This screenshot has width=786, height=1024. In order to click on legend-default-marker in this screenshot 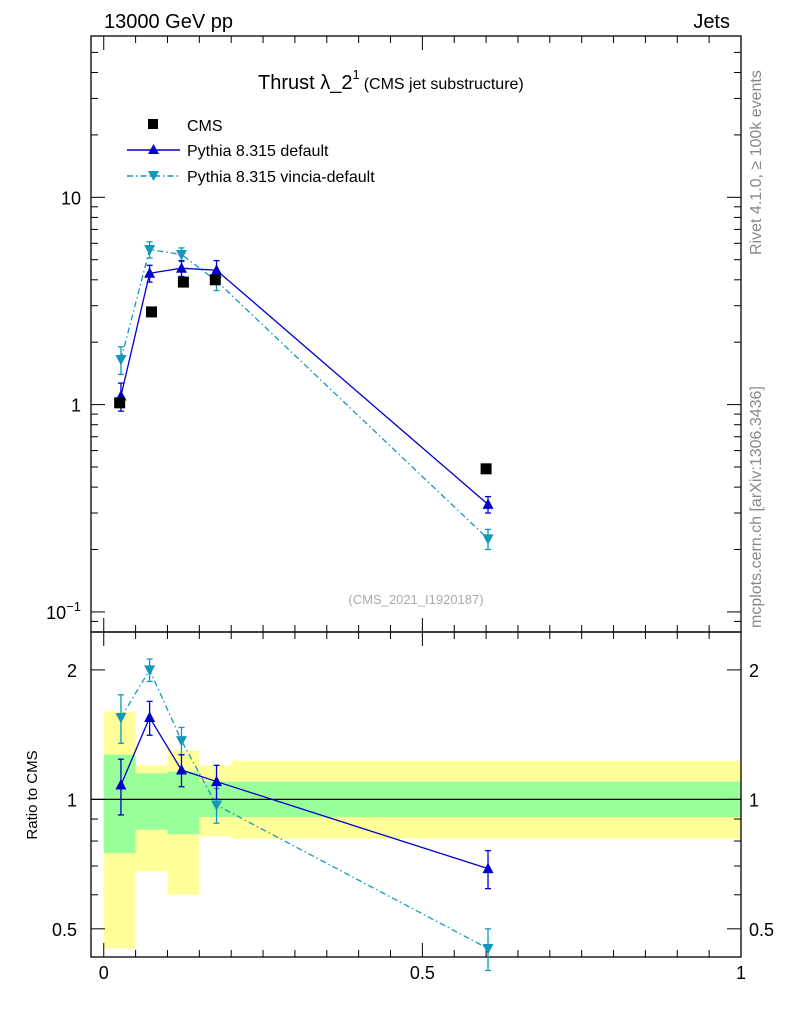, I will do `click(153, 149)`.